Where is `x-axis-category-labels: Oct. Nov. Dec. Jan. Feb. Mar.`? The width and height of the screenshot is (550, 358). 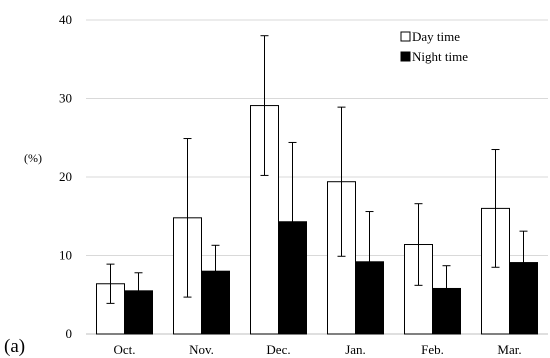
x-axis-category-labels: Oct. Nov. Dec. Jan. Feb. Mar. is located at coordinates (317, 349).